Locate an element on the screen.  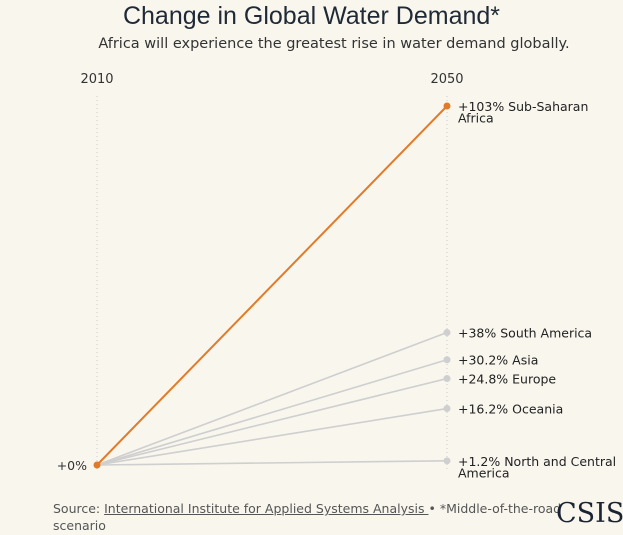
data-label-europe: +24.8% Europe is located at coordinates (507, 379).